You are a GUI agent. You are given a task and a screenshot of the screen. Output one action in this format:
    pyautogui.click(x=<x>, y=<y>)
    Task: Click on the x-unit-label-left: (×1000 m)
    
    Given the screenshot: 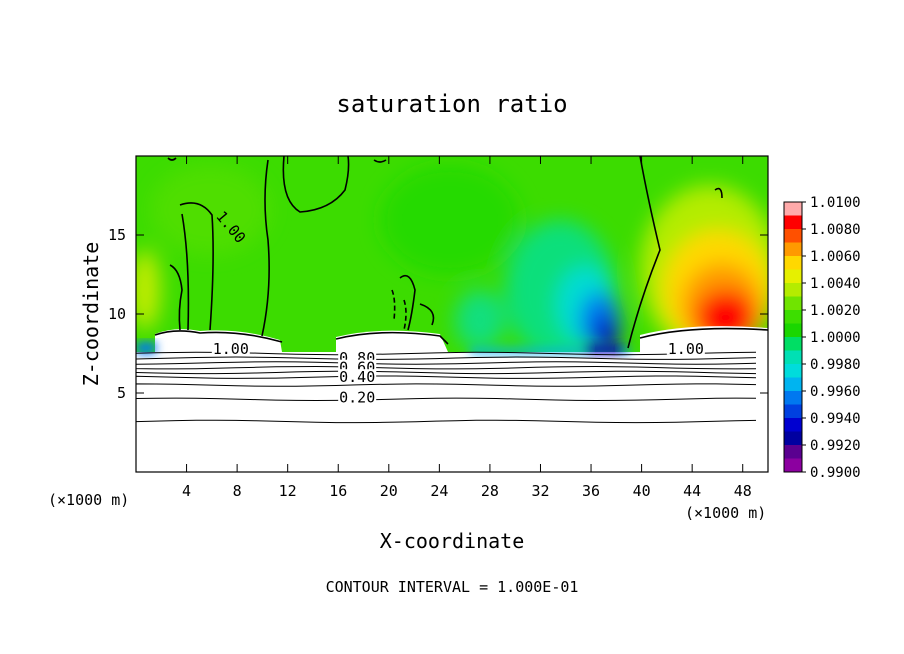 What is the action you would take?
    pyautogui.click(x=88, y=500)
    